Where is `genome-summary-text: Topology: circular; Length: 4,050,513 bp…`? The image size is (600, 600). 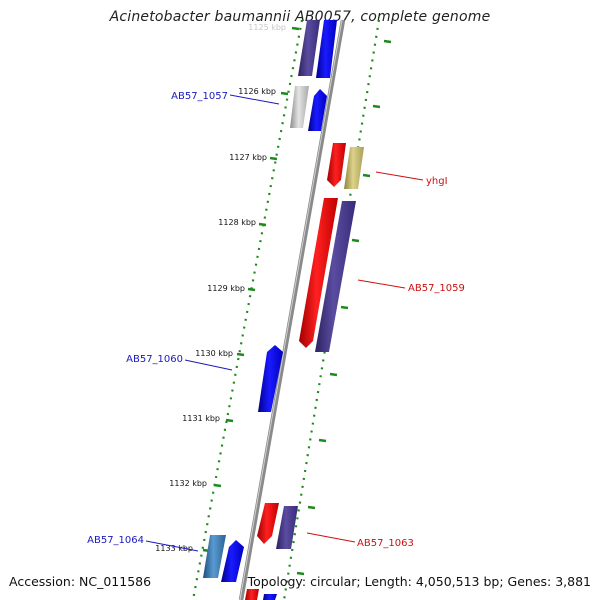
genome-summary-text: Topology: circular; Length: 4,050,513 bp… is located at coordinates (419, 581).